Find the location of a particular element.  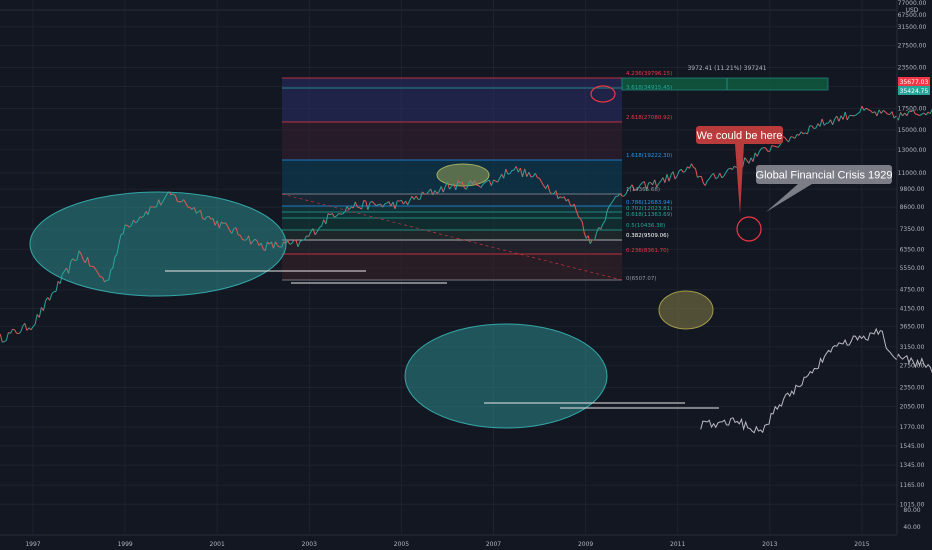

series-fractal-line is located at coordinates (816, 380).